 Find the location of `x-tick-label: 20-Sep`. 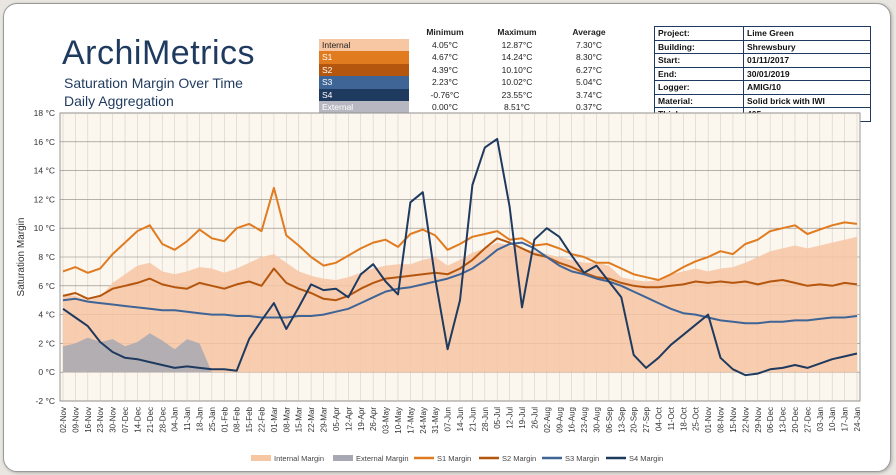

x-tick-label: 20-Sep is located at coordinates (634, 419).